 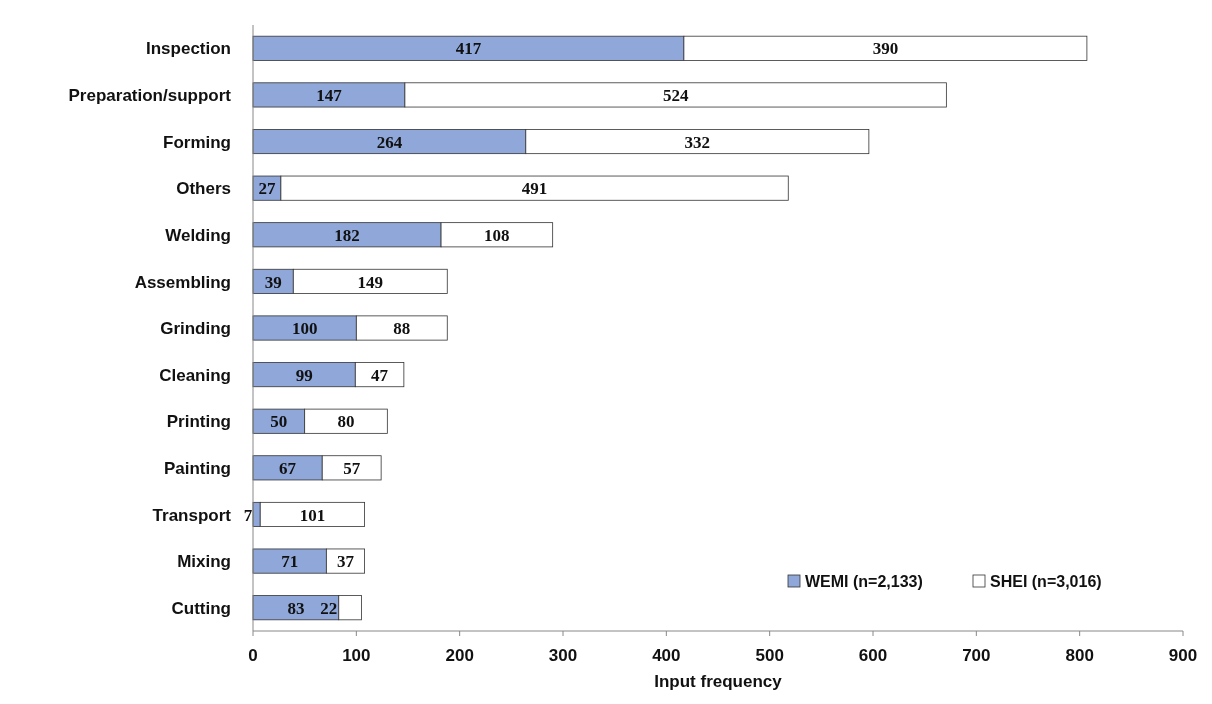 What do you see at coordinates (769, 655) in the screenshot?
I see `x-tick-label: 500` at bounding box center [769, 655].